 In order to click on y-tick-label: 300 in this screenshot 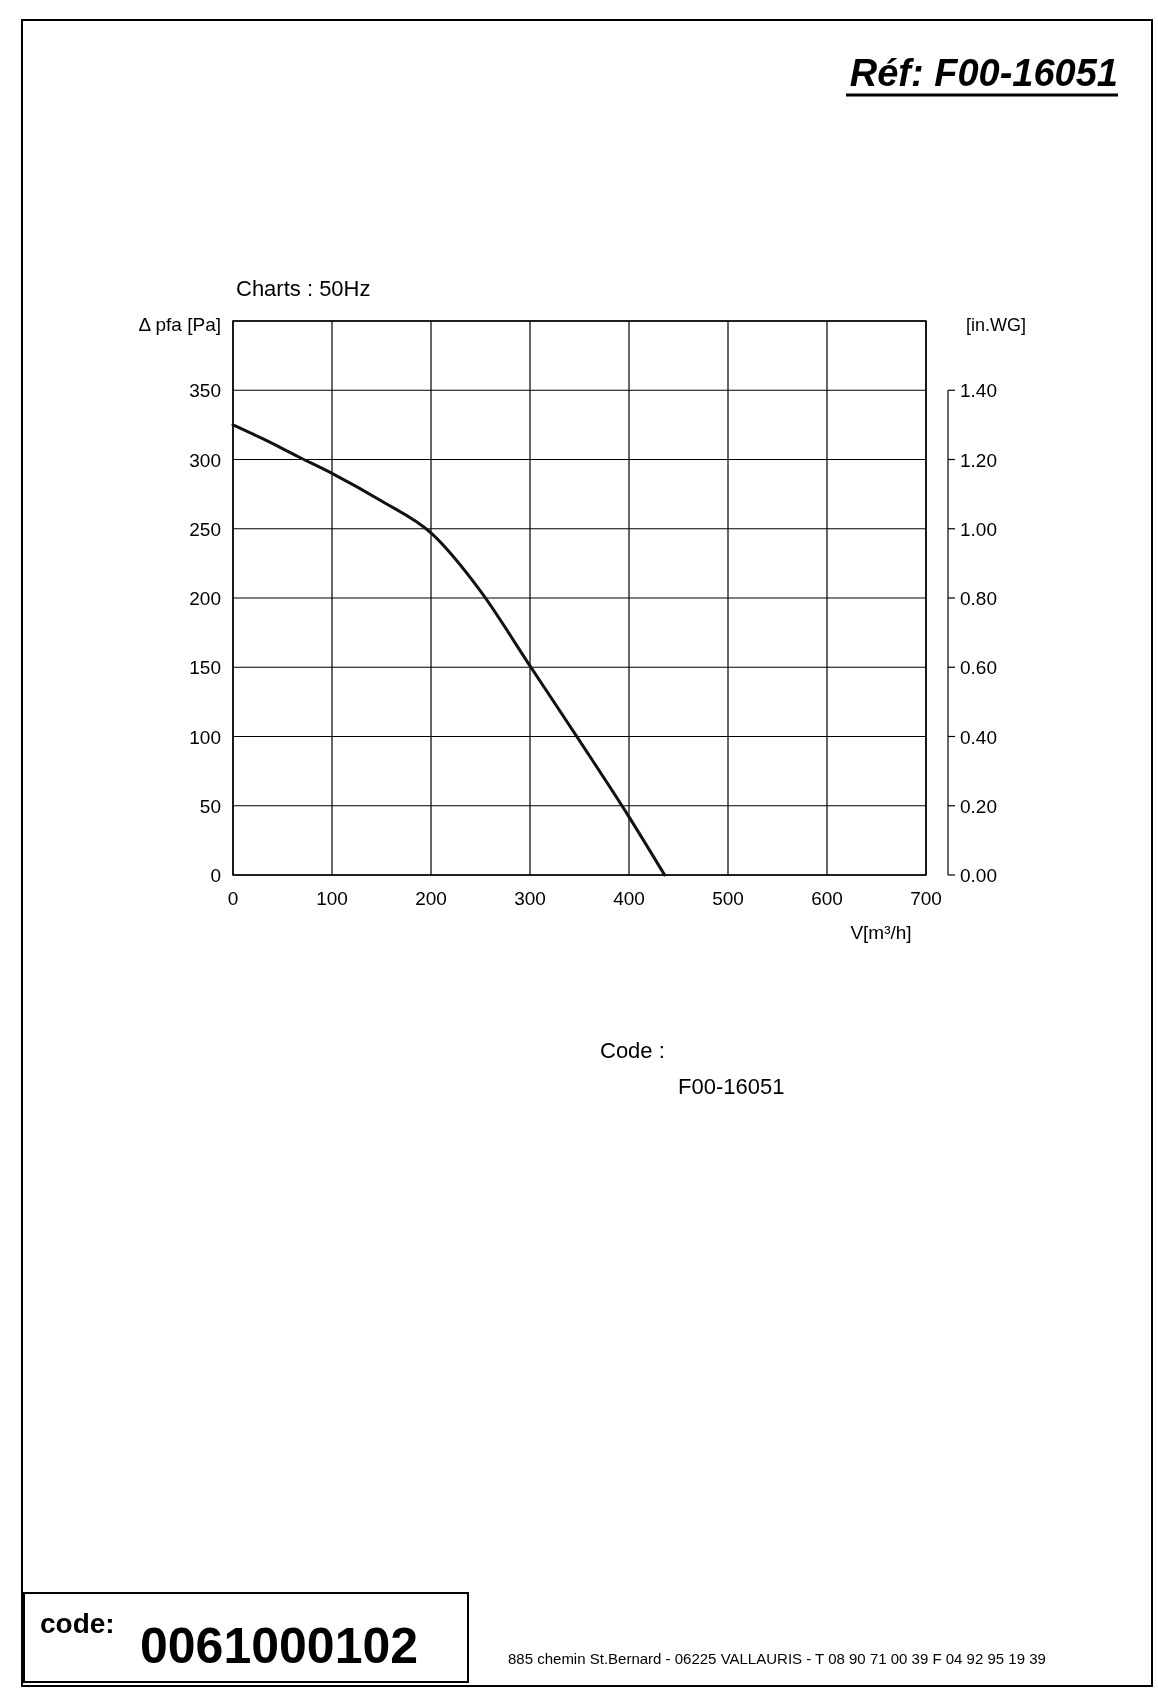, I will do `click(205, 460)`.